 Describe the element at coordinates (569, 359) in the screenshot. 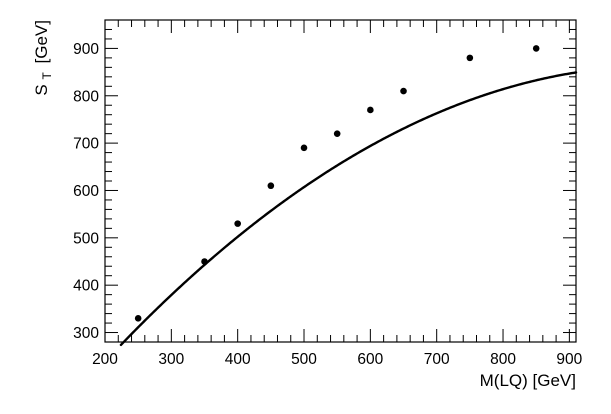

I see `x-tick-label: 900` at that location.